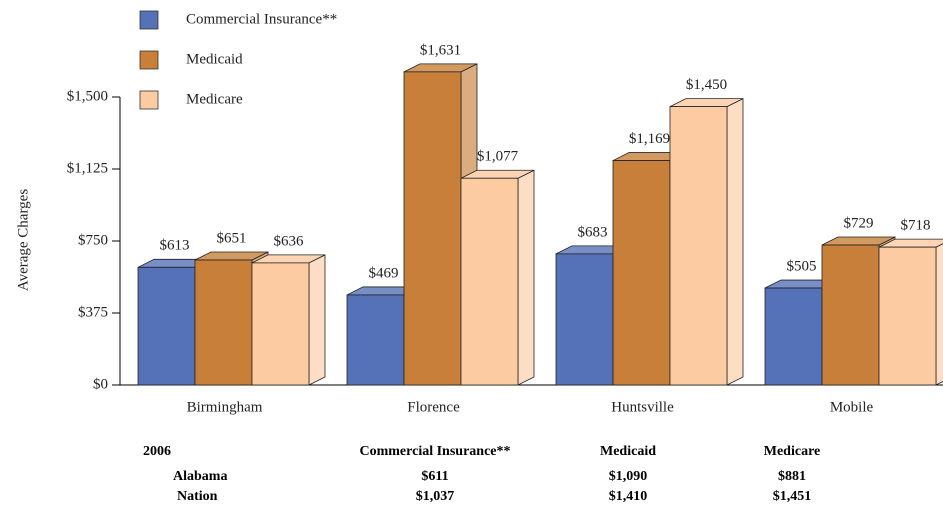  I want to click on table-header: 2006, so click(157, 451).